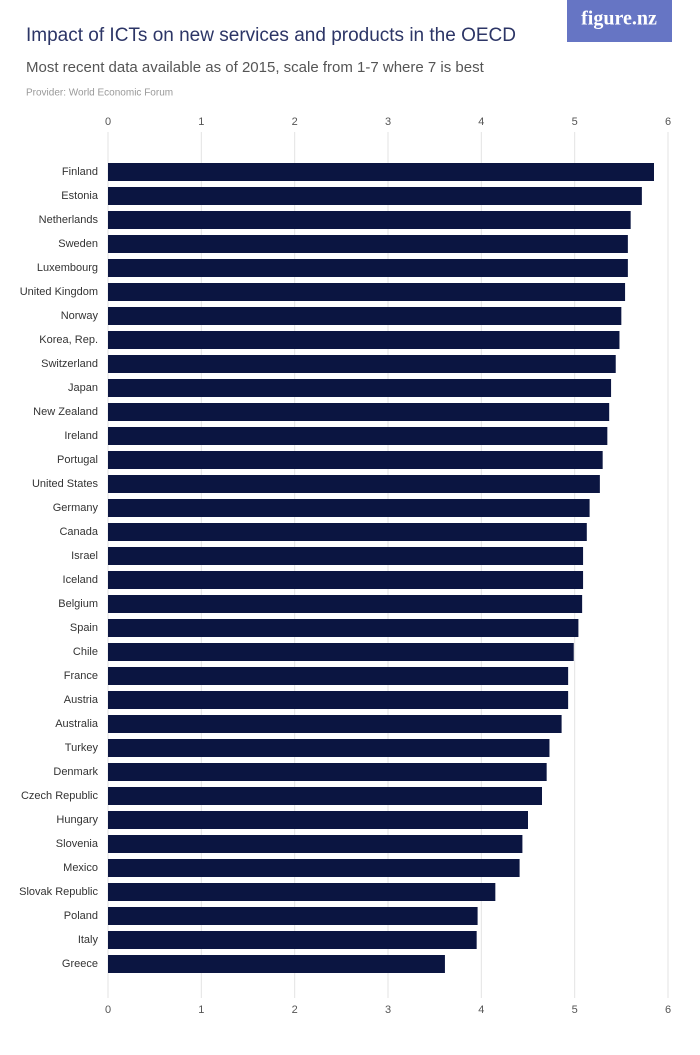 This screenshot has width=700, height=1055. I want to click on logo: figure.nz, so click(619, 19).